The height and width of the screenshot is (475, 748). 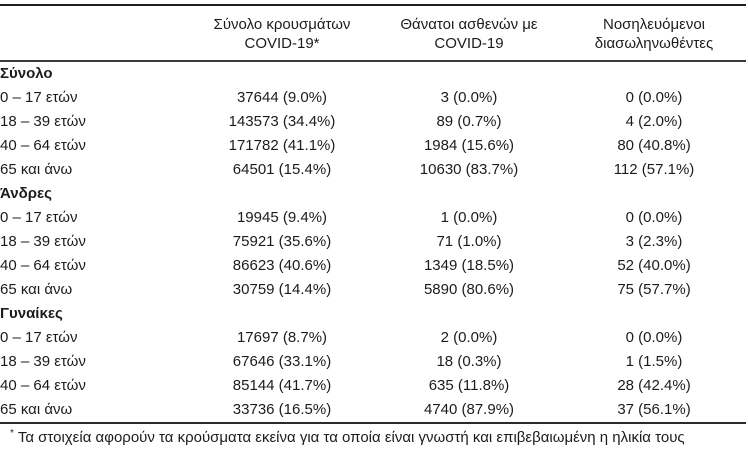 What do you see at coordinates (12, 433) in the screenshot?
I see `footnote-asterisk: *` at bounding box center [12, 433].